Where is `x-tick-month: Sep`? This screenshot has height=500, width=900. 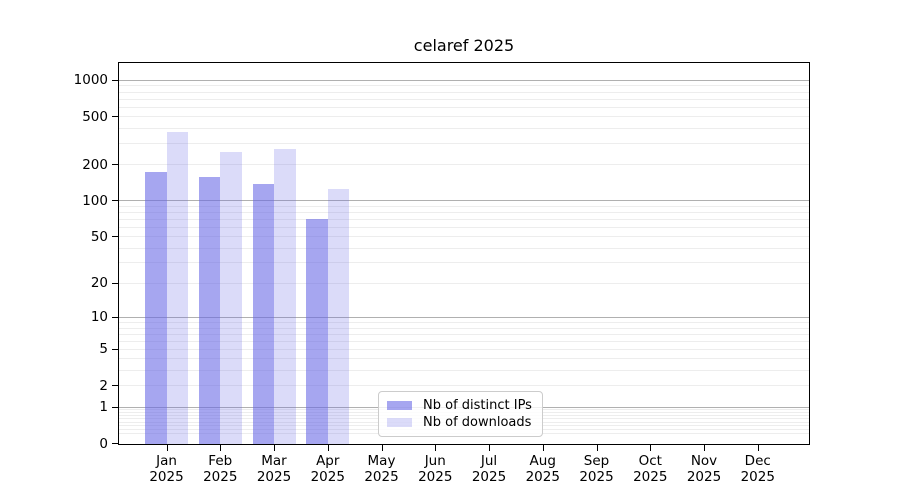 x-tick-month: Sep is located at coordinates (596, 461).